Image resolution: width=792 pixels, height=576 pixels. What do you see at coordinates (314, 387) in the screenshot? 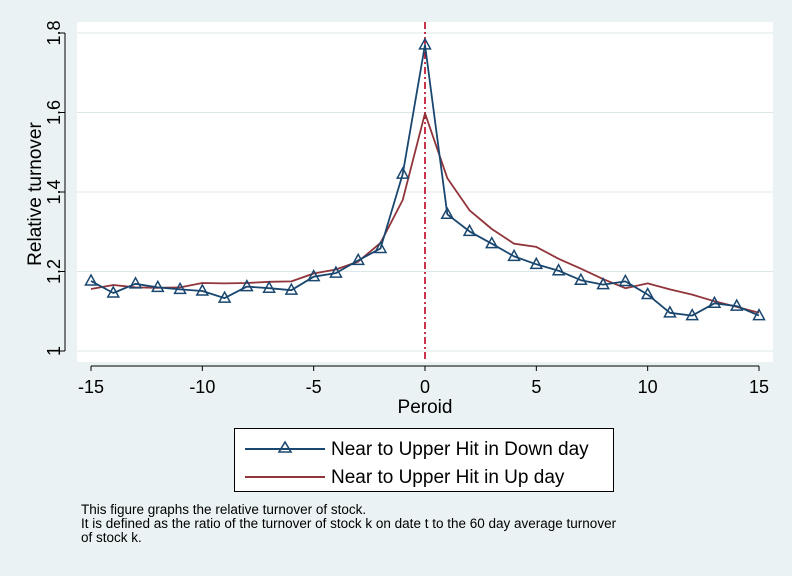
I see `x-tick-label: -5` at bounding box center [314, 387].